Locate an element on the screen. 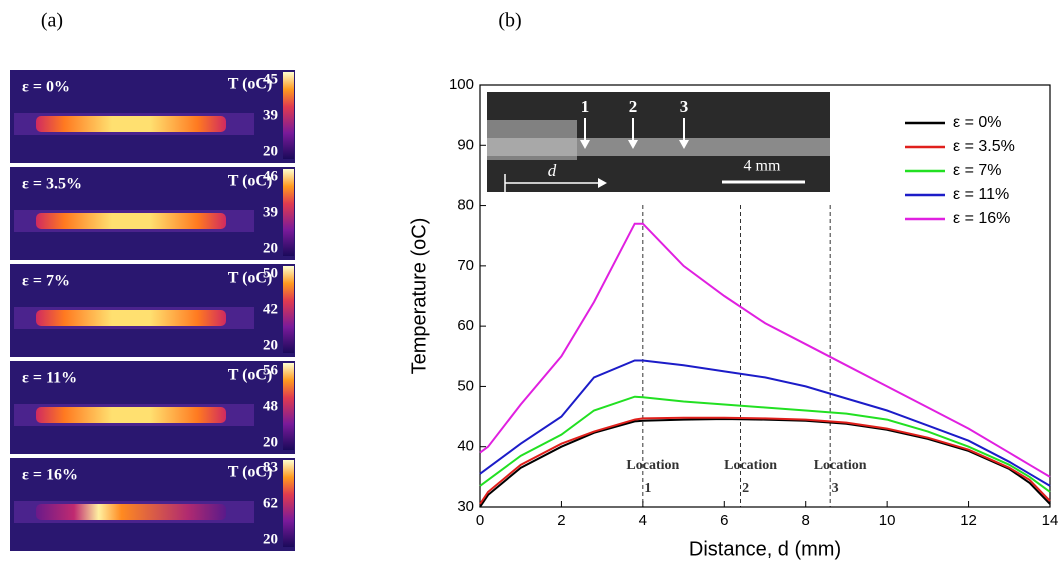 The image size is (1063, 571). colorbar-tick-label: 56 is located at coordinates (271, 370).